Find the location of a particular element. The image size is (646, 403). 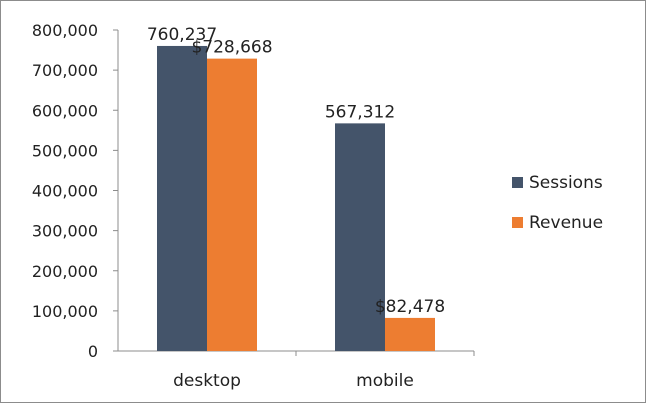

data-label-revenue-mobile: $82,478 is located at coordinates (410, 307).